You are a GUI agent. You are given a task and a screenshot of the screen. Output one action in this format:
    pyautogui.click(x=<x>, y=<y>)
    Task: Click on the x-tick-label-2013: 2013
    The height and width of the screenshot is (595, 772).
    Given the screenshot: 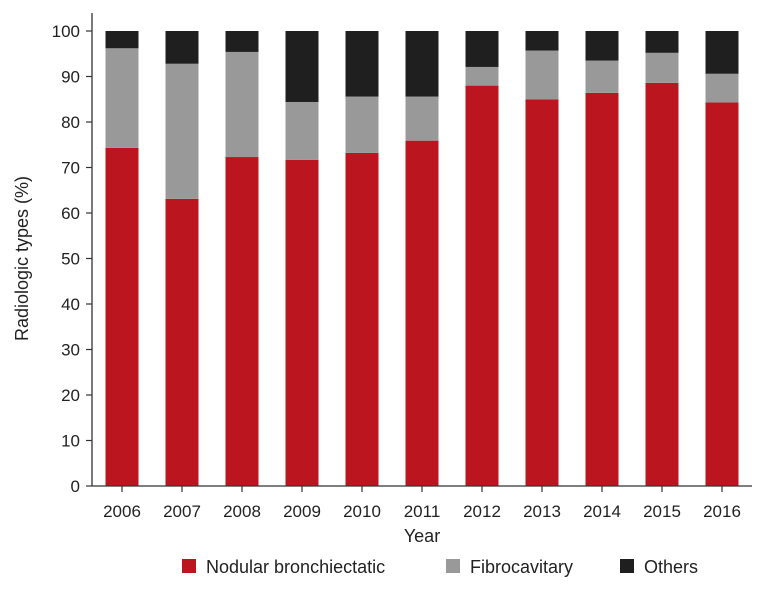 What is the action you would take?
    pyautogui.click(x=542, y=511)
    